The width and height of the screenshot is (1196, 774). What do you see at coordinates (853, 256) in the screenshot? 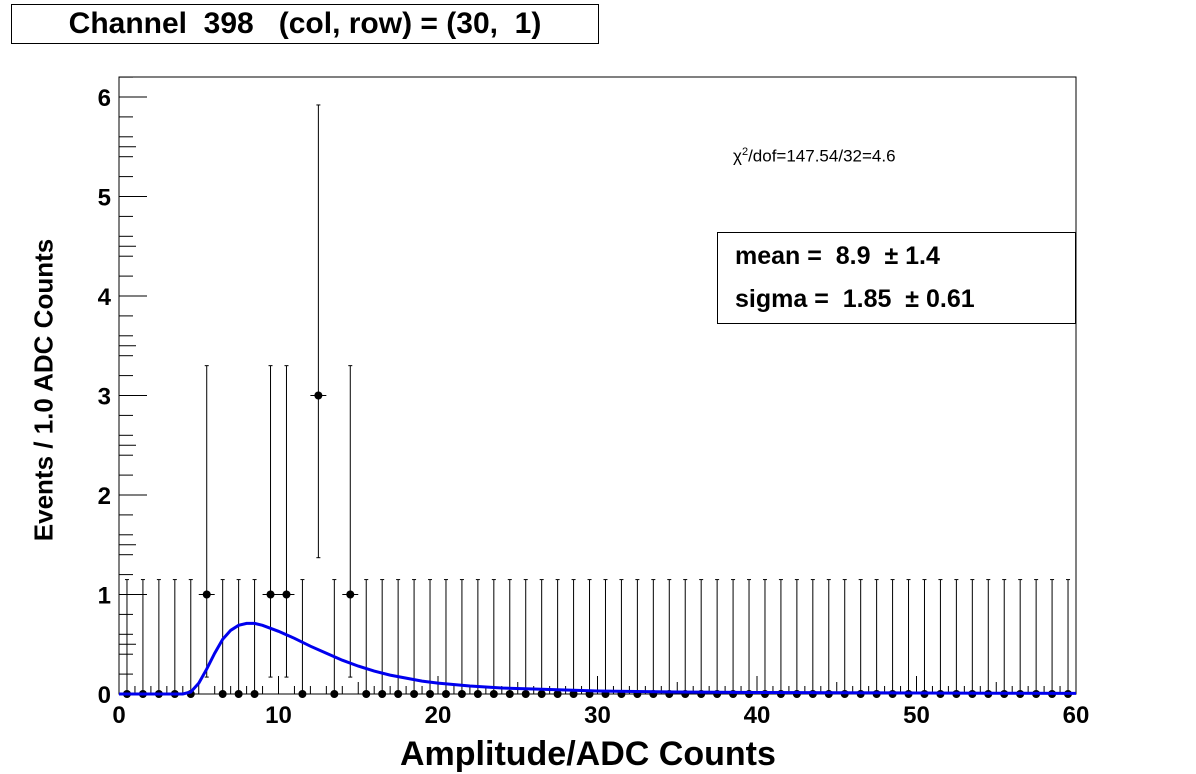
I see `mean-value: 8.9` at bounding box center [853, 256].